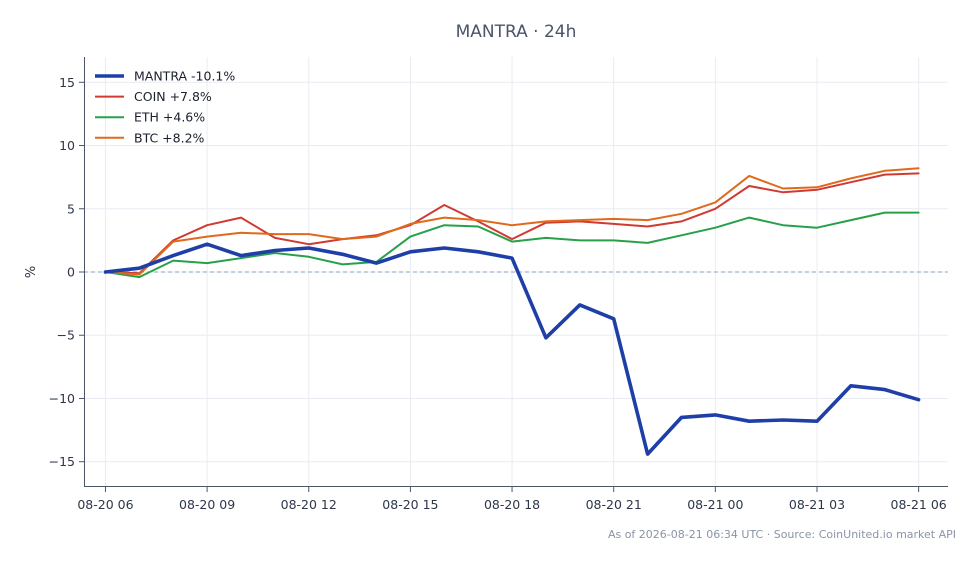 This screenshot has width=979, height=564. What do you see at coordinates (512, 245) in the screenshot?
I see `series-line-eth` at bounding box center [512, 245].